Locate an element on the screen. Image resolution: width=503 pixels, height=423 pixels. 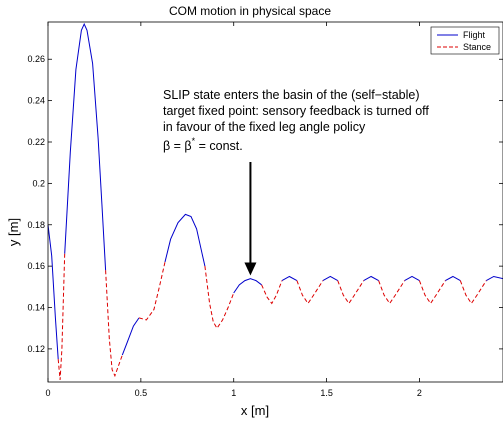
chart-title: COM motion in physical space is located at coordinates (250, 11).